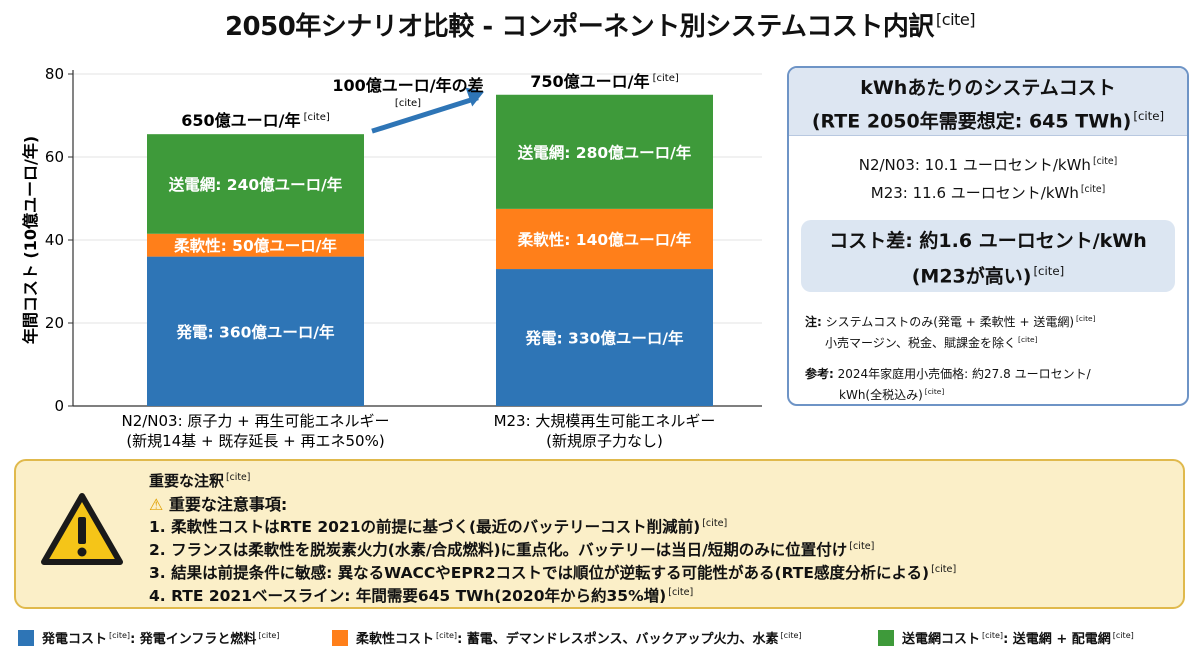 Image resolution: width=1200 pixels, height=655 pixels. I want to click on y-tick-label: 0, so click(59, 406).